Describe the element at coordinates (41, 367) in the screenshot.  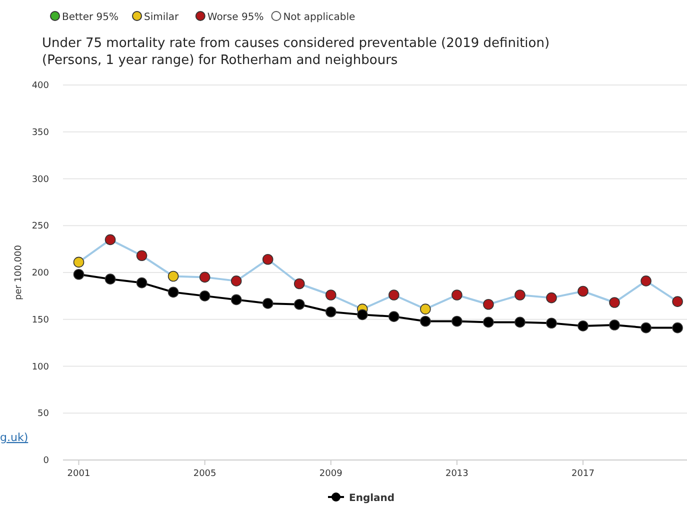
I see `y-tick-label: 100` at that location.